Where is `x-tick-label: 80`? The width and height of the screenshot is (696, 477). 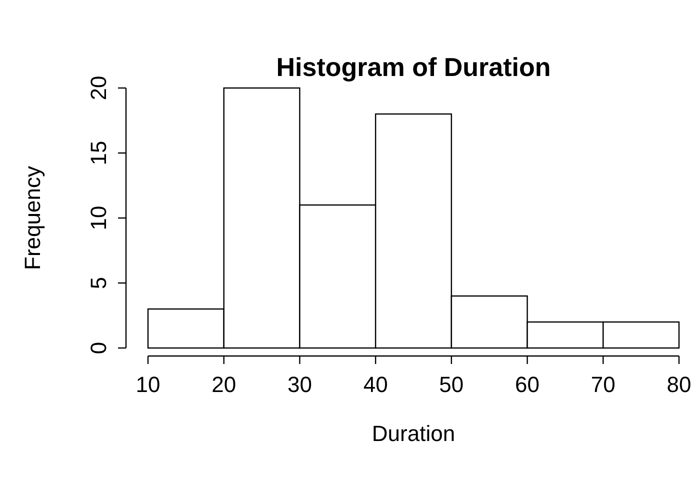 x-tick-label: 80 is located at coordinates (679, 384).